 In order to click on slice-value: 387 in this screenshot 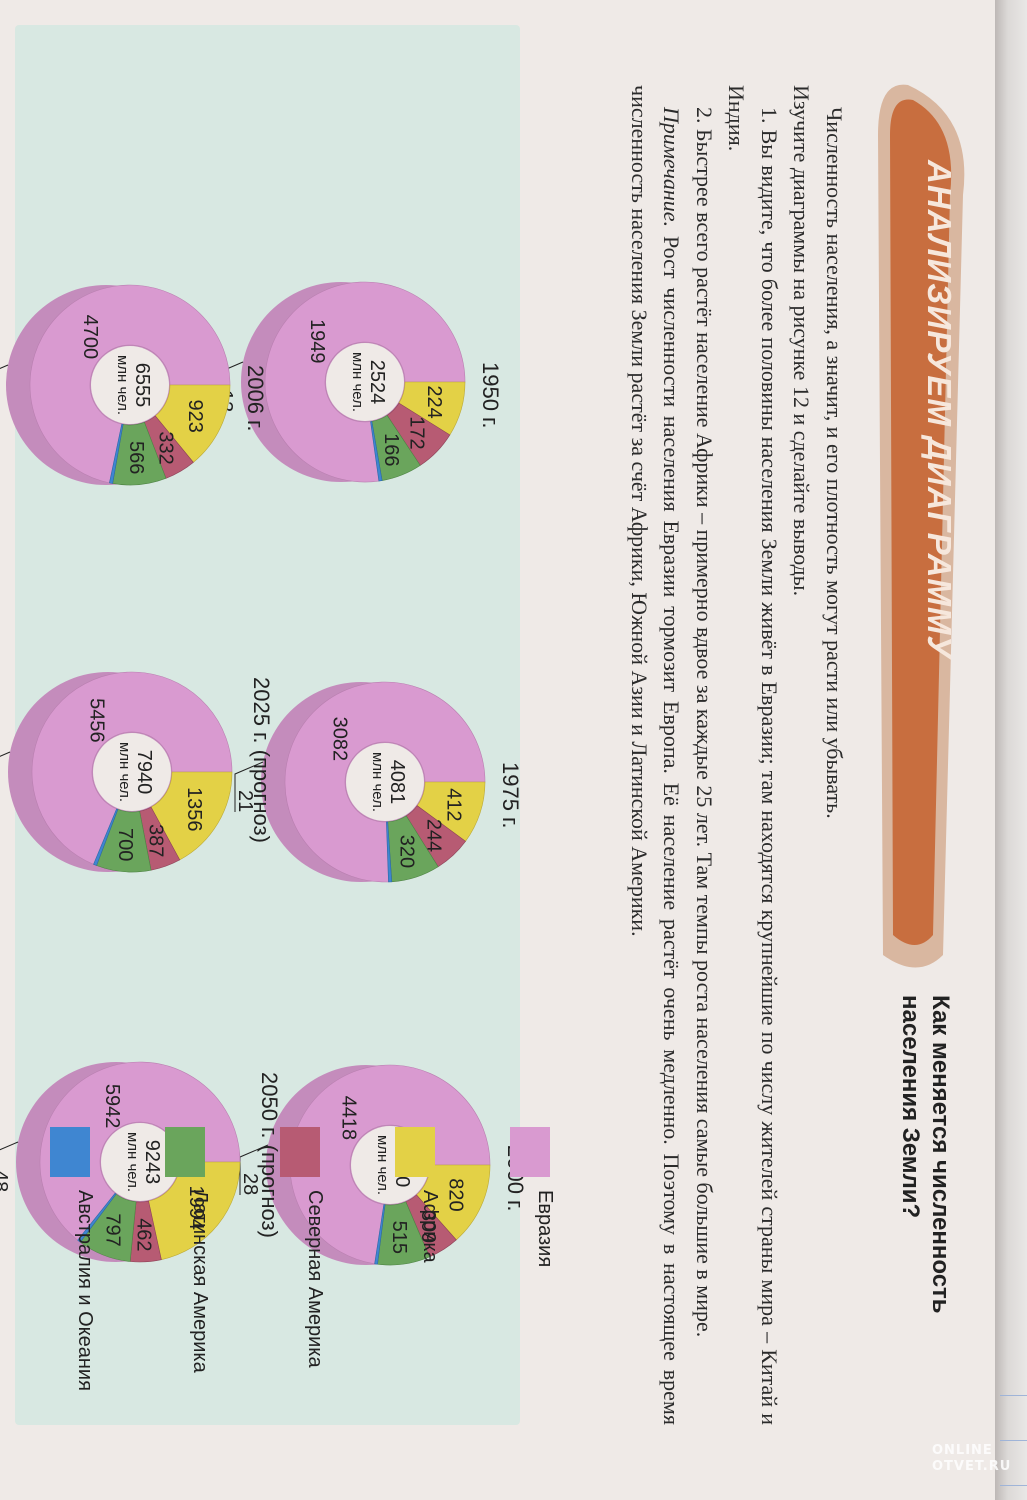, I will do `click(156, 840)`.